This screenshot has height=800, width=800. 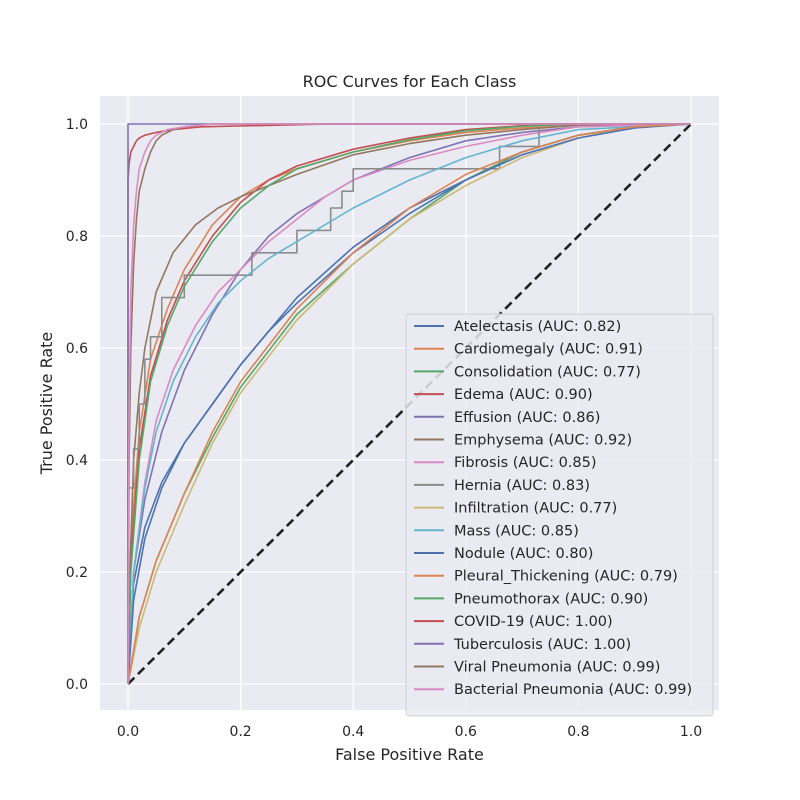 What do you see at coordinates (128, 732) in the screenshot?
I see `x-tick-label: 0.0` at bounding box center [128, 732].